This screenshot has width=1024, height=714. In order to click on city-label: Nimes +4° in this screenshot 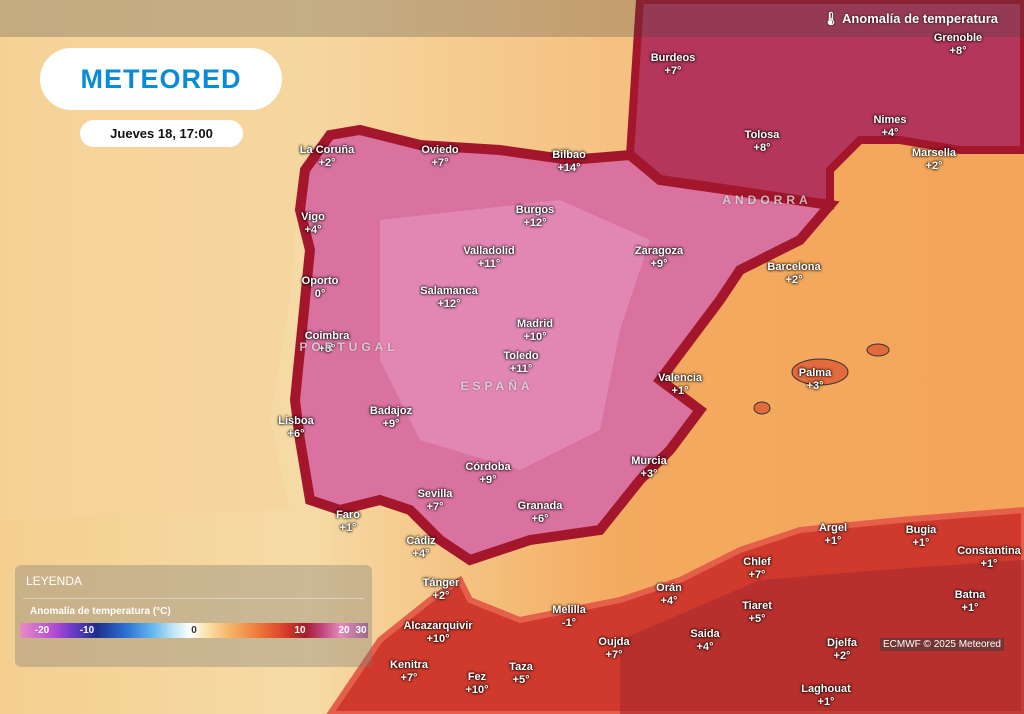, I will do `click(889, 127)`.